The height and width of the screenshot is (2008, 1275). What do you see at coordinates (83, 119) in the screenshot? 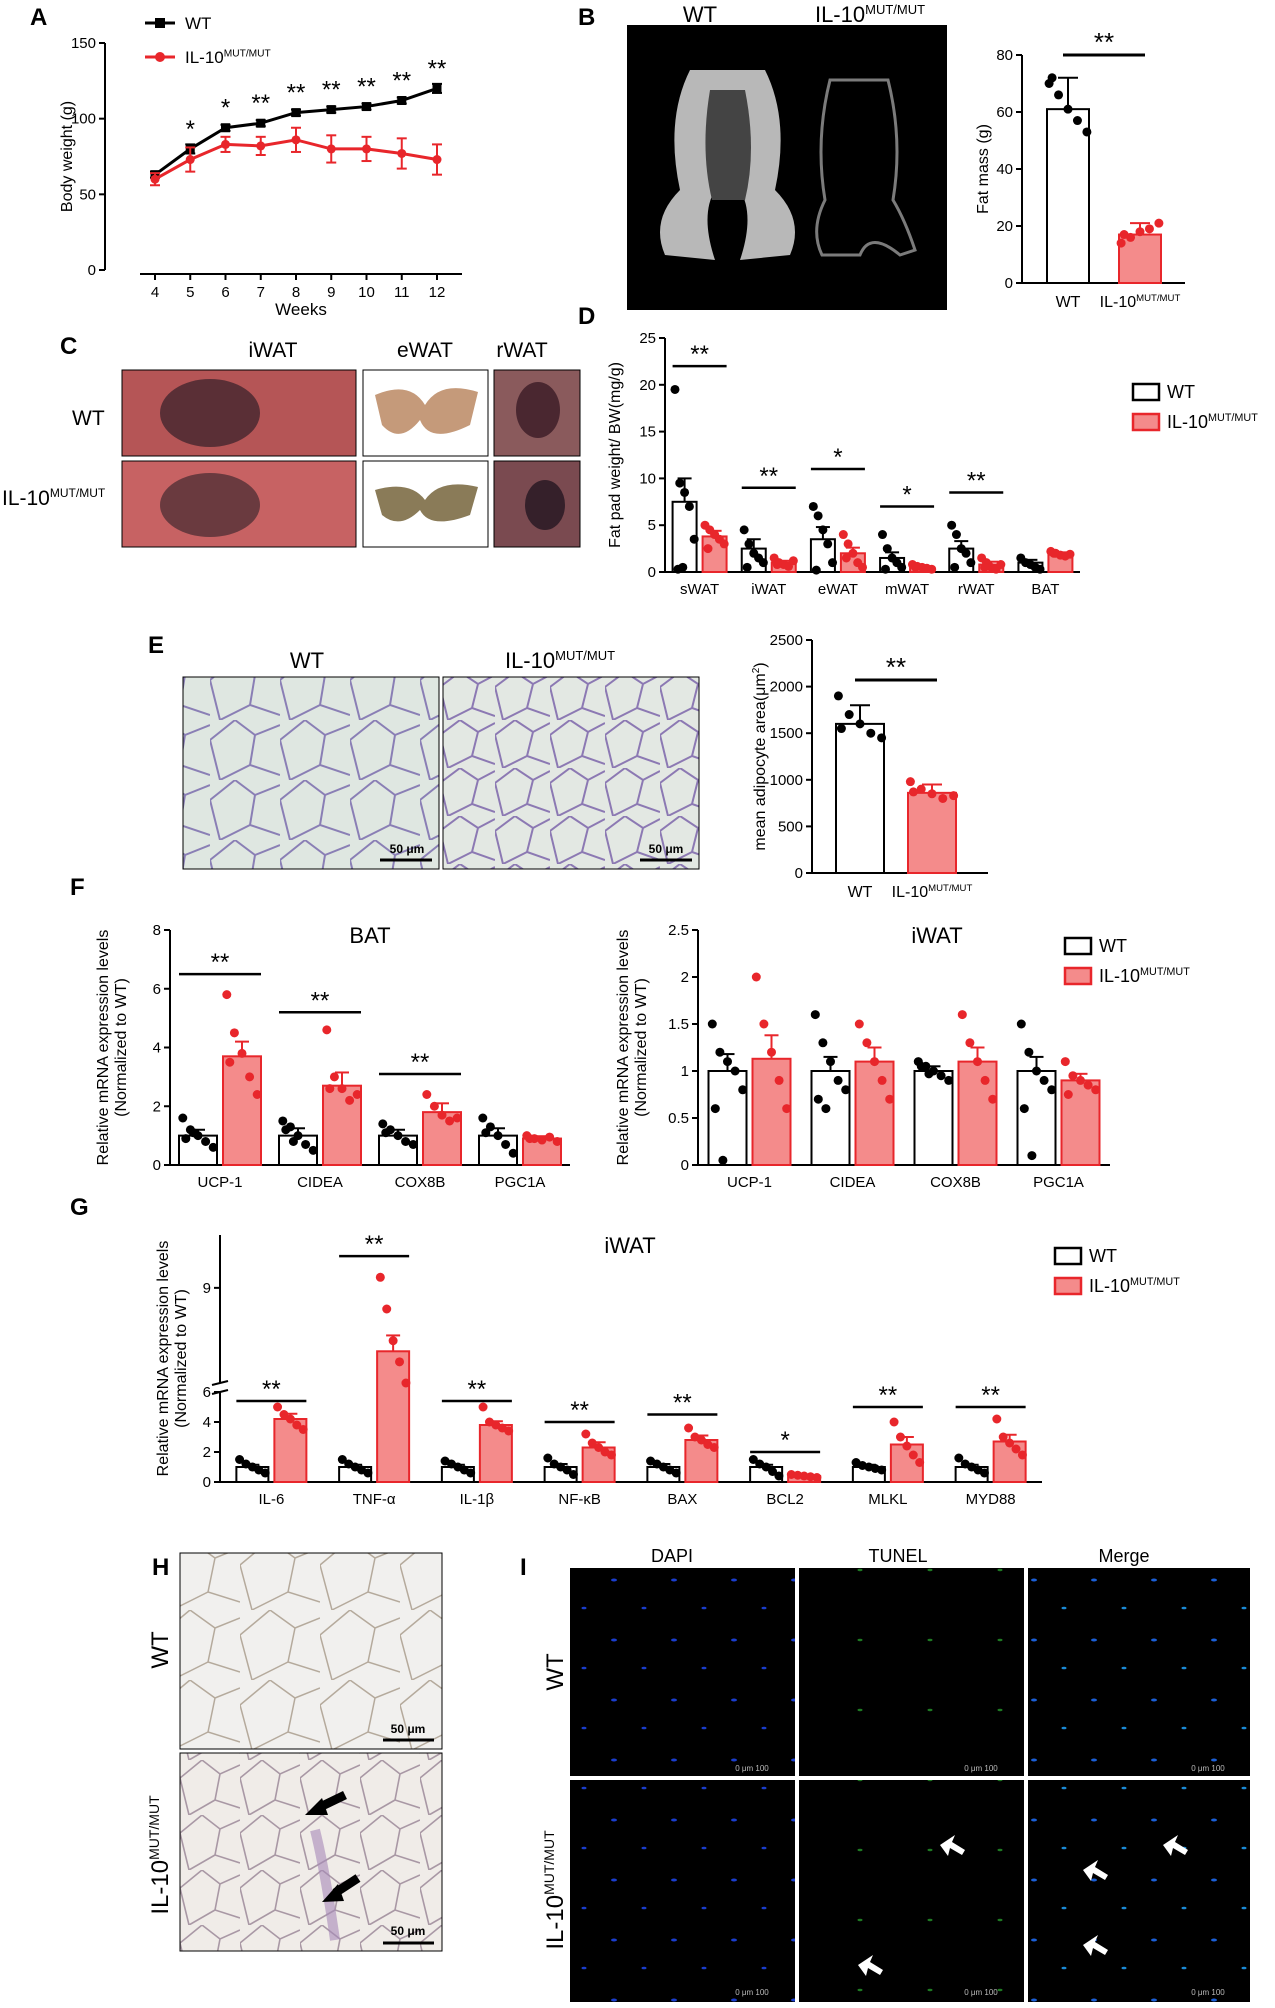
I see `A-y-tick-label-2: 100` at bounding box center [83, 119].